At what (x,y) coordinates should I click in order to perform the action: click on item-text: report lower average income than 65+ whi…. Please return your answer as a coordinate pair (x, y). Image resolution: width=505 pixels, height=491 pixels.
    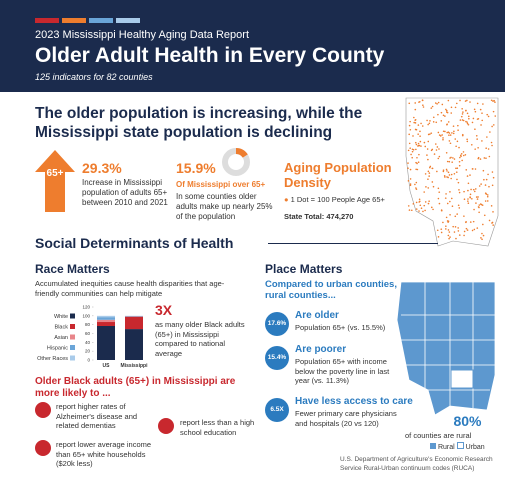
    Looking at the image, I should click on (104, 454).